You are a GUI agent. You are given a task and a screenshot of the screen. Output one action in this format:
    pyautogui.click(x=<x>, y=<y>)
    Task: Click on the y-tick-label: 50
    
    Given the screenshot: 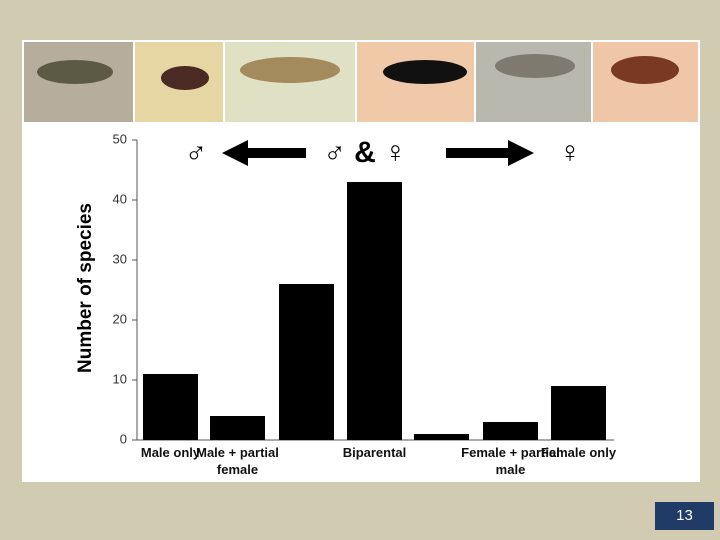 What is the action you would take?
    pyautogui.click(x=120, y=138)
    